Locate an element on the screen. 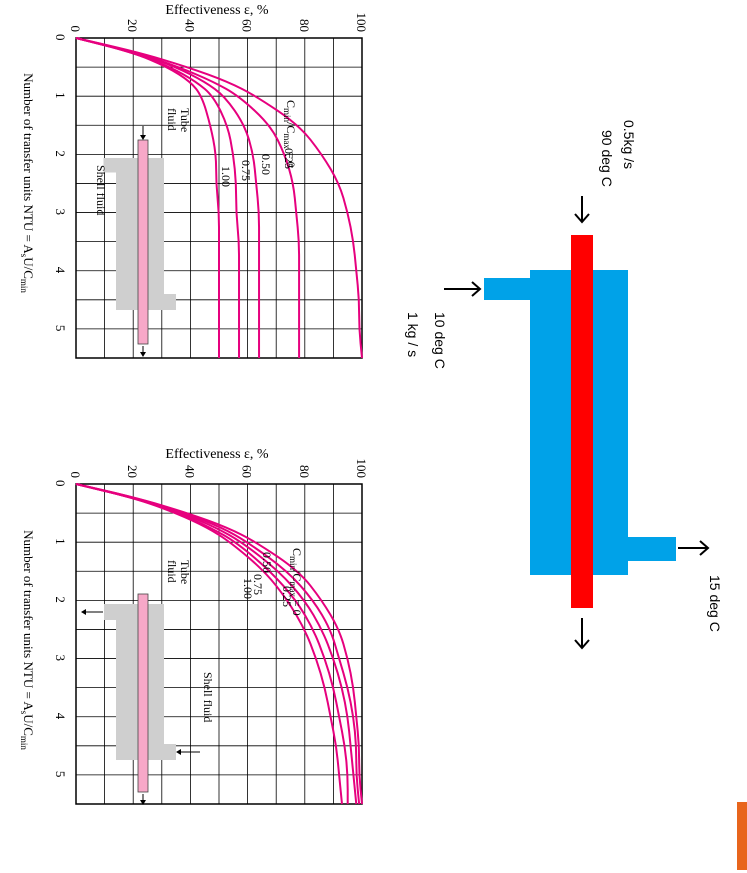  shell-inlet-flow-label: 1 kg / s is located at coordinates (413, 334).